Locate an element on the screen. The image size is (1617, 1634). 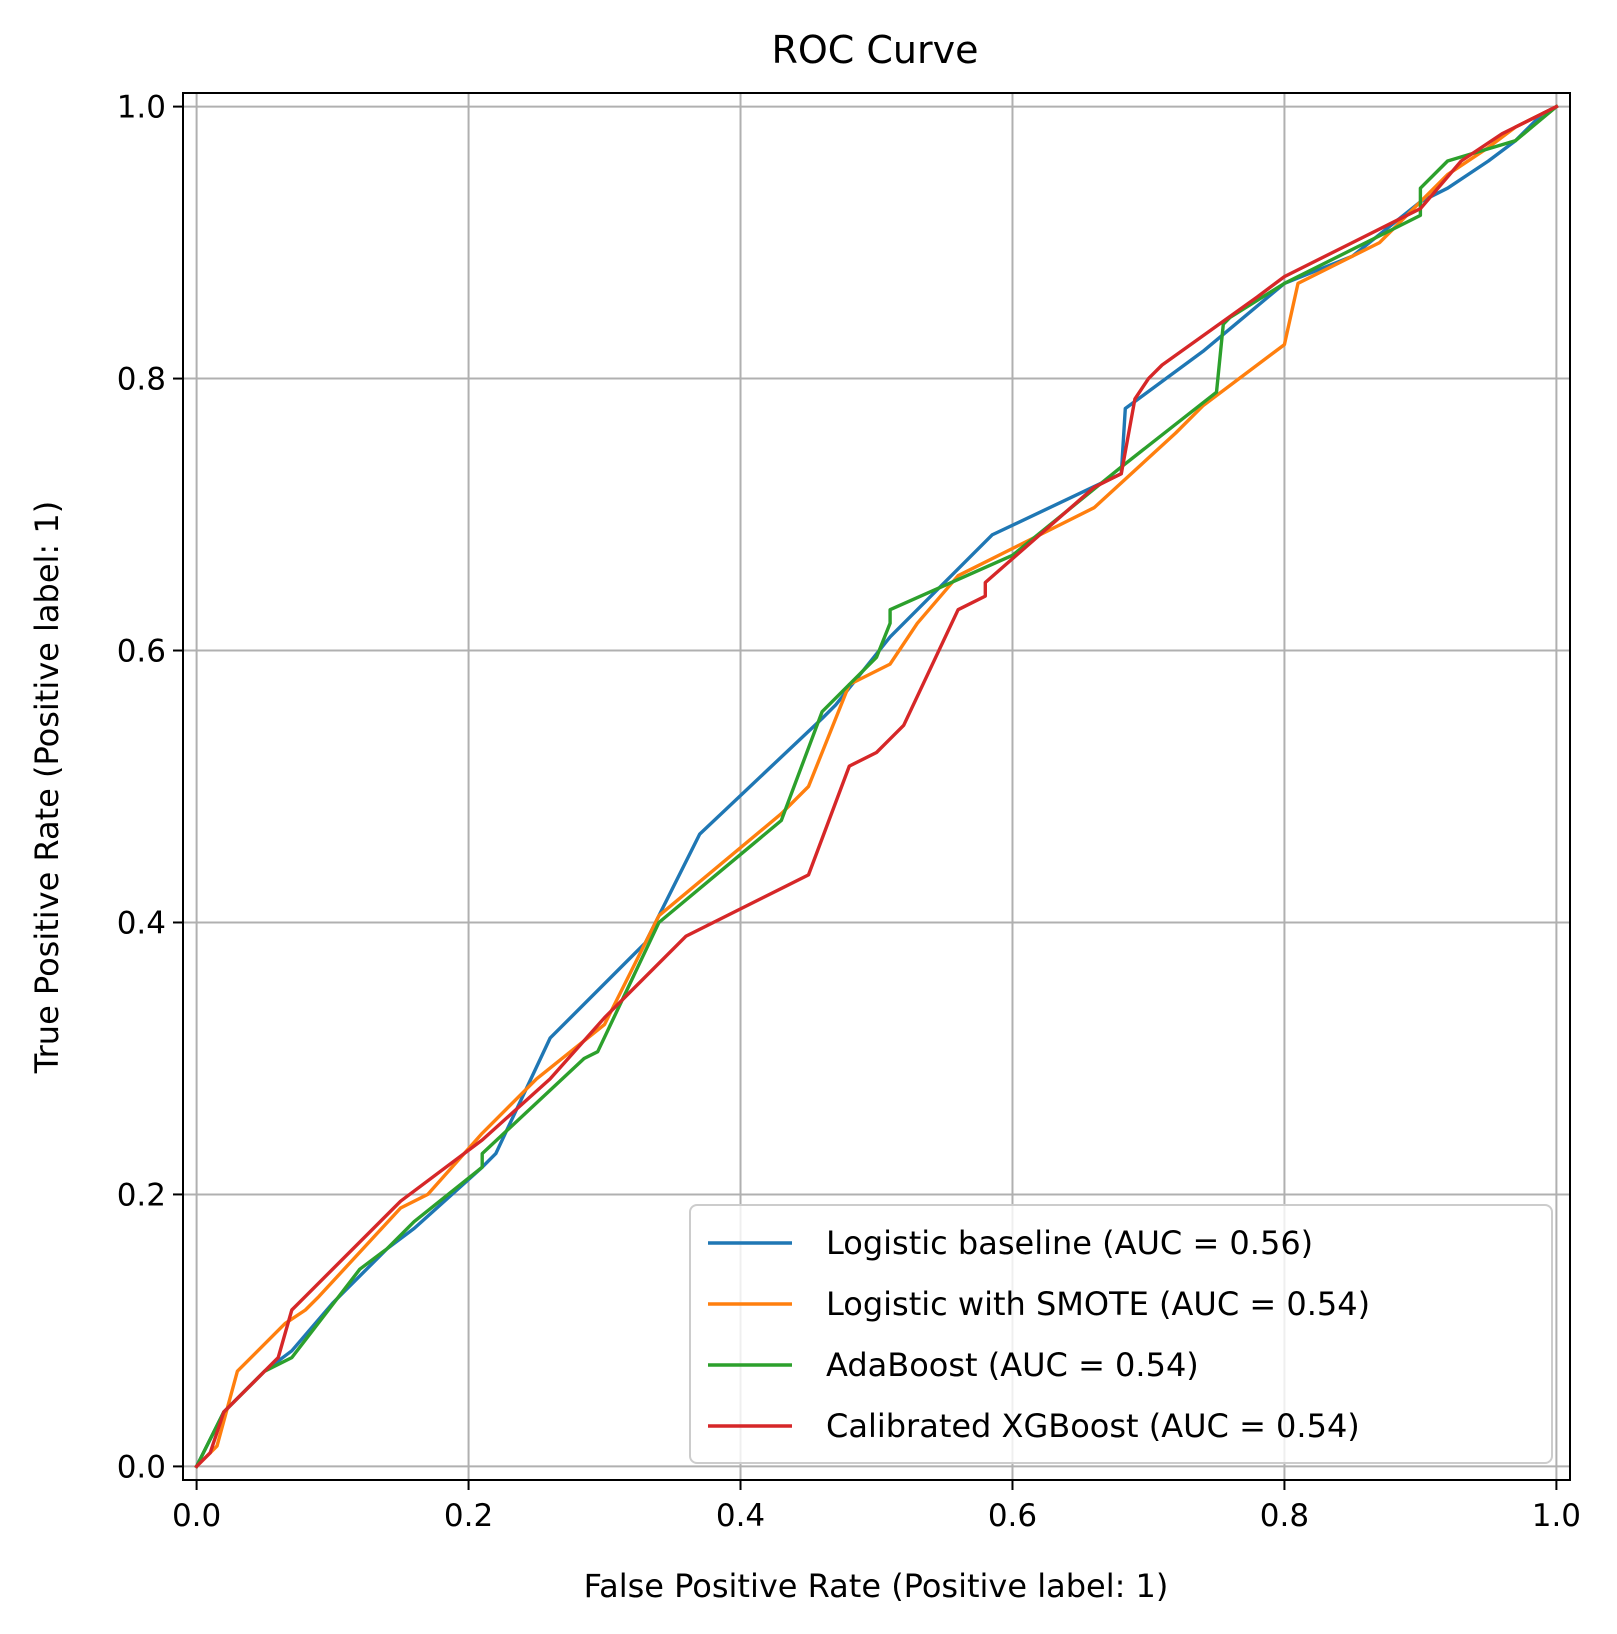
y-tick-label: 0.4 is located at coordinates (141, 923).